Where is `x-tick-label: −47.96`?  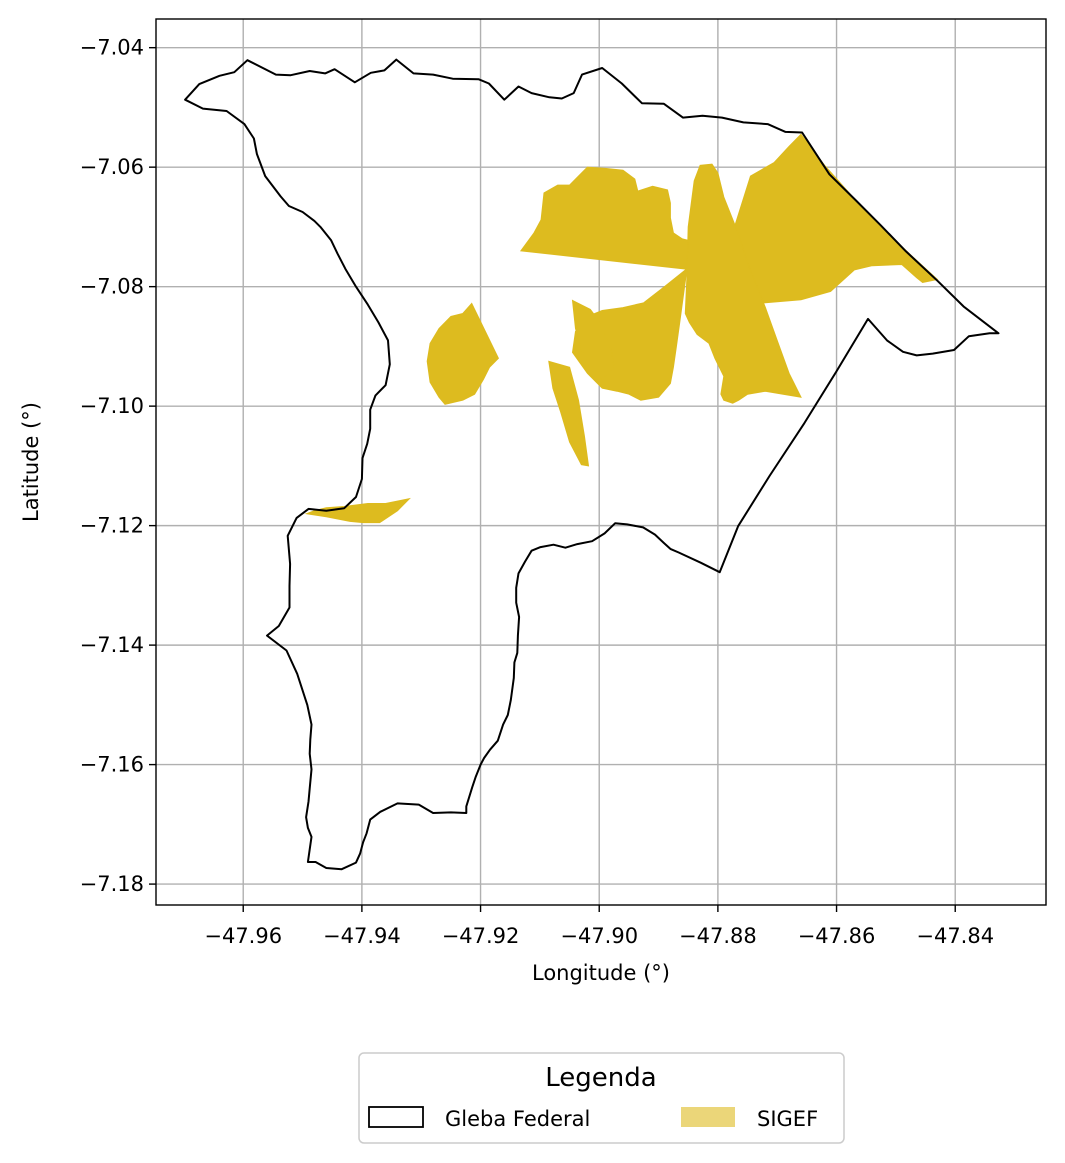
x-tick-label: −47.96 is located at coordinates (243, 936).